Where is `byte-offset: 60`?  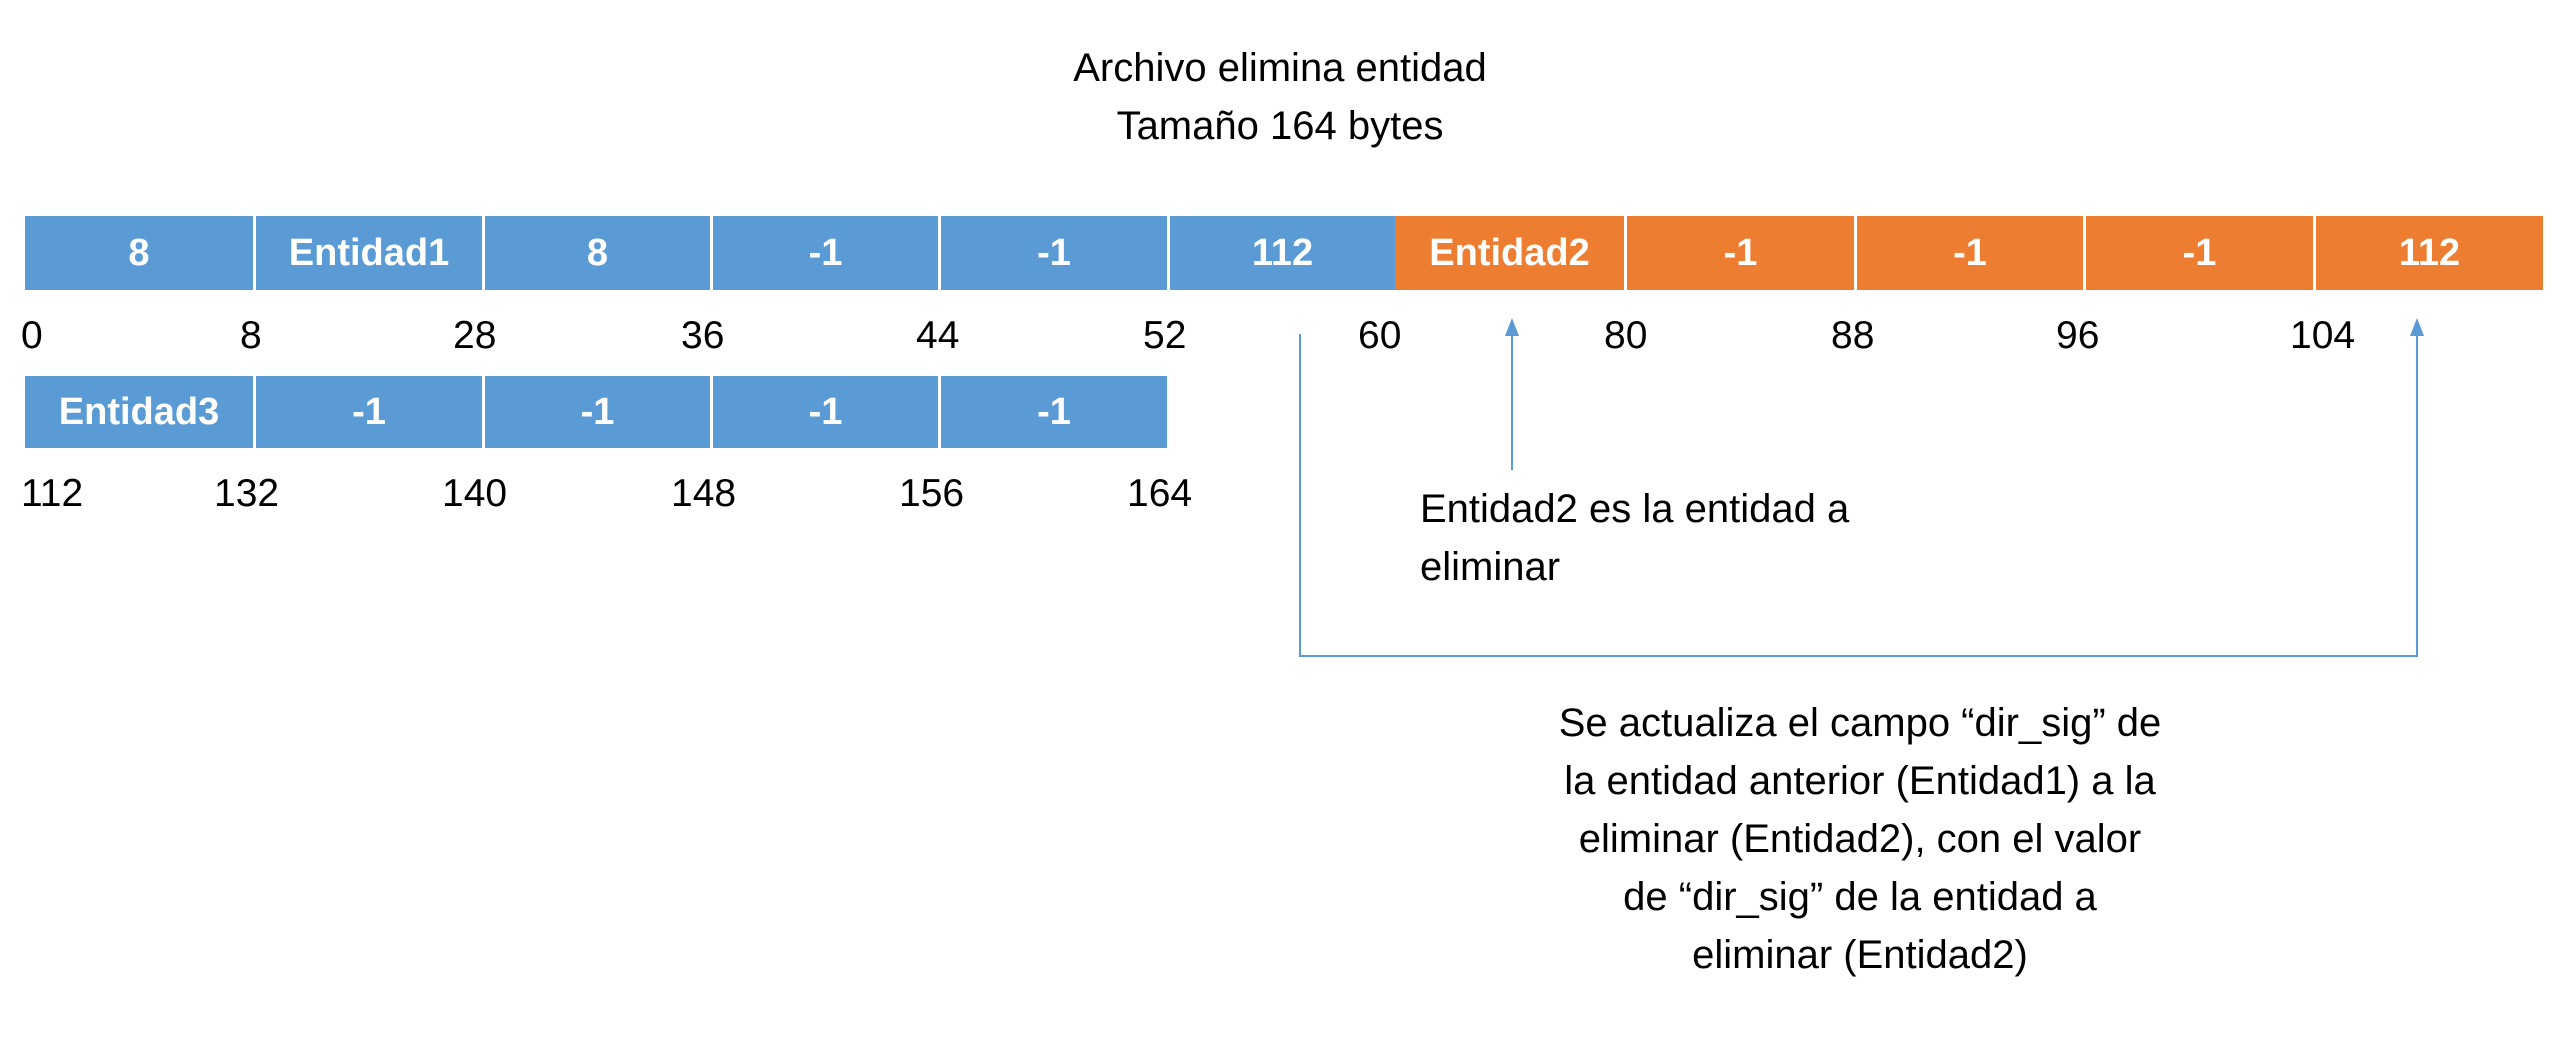
byte-offset: 60 is located at coordinates (1380, 335).